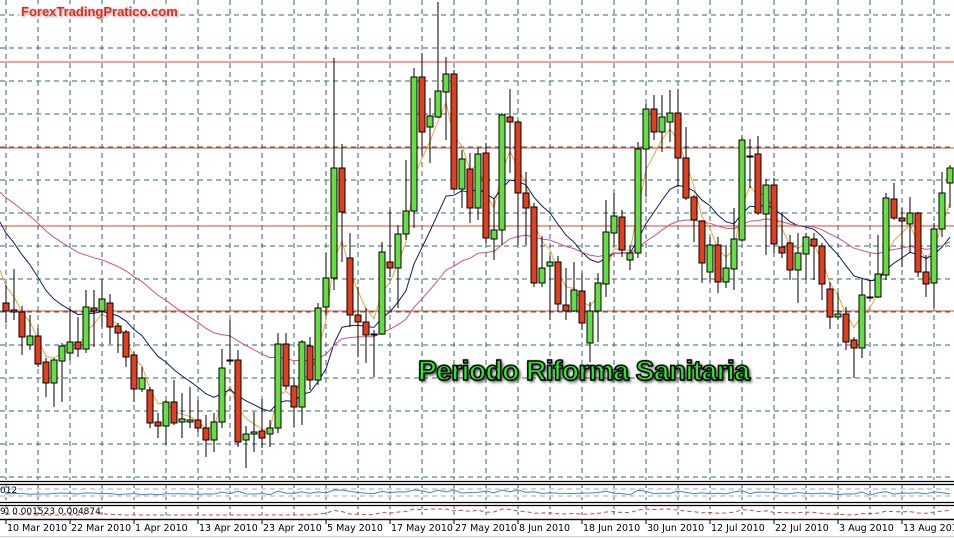 This screenshot has height=538, width=954. I want to click on time-axis-label: 5 May 2010, so click(355, 528).